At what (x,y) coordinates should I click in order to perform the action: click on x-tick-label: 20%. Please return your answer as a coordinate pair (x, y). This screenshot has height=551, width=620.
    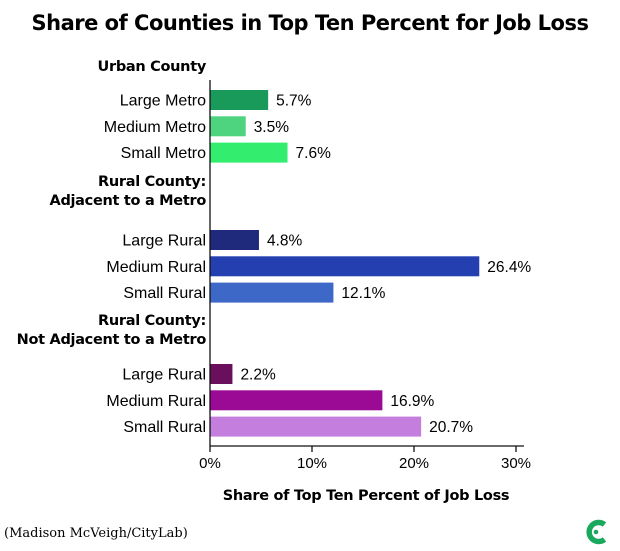
    Looking at the image, I should click on (414, 463).